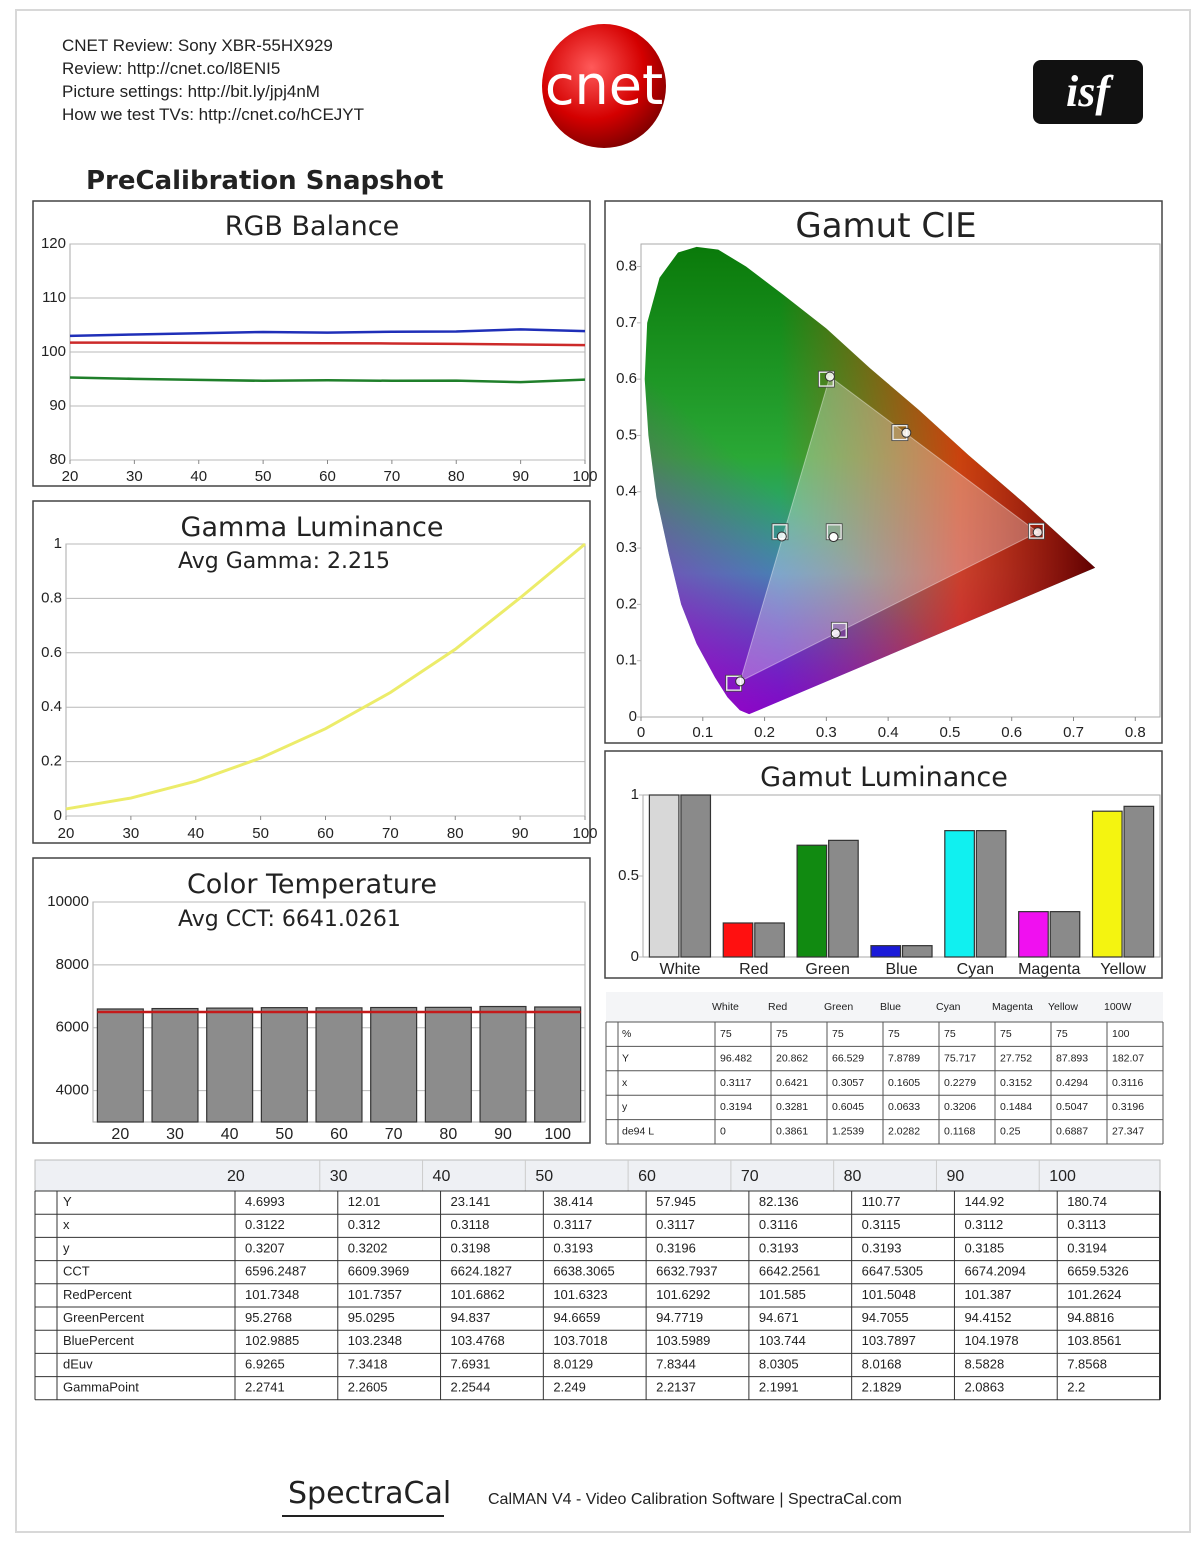 This screenshot has width=1200, height=1551. Describe the element at coordinates (881, 1201) in the screenshot. I see `table-cell: 110.77` at that location.